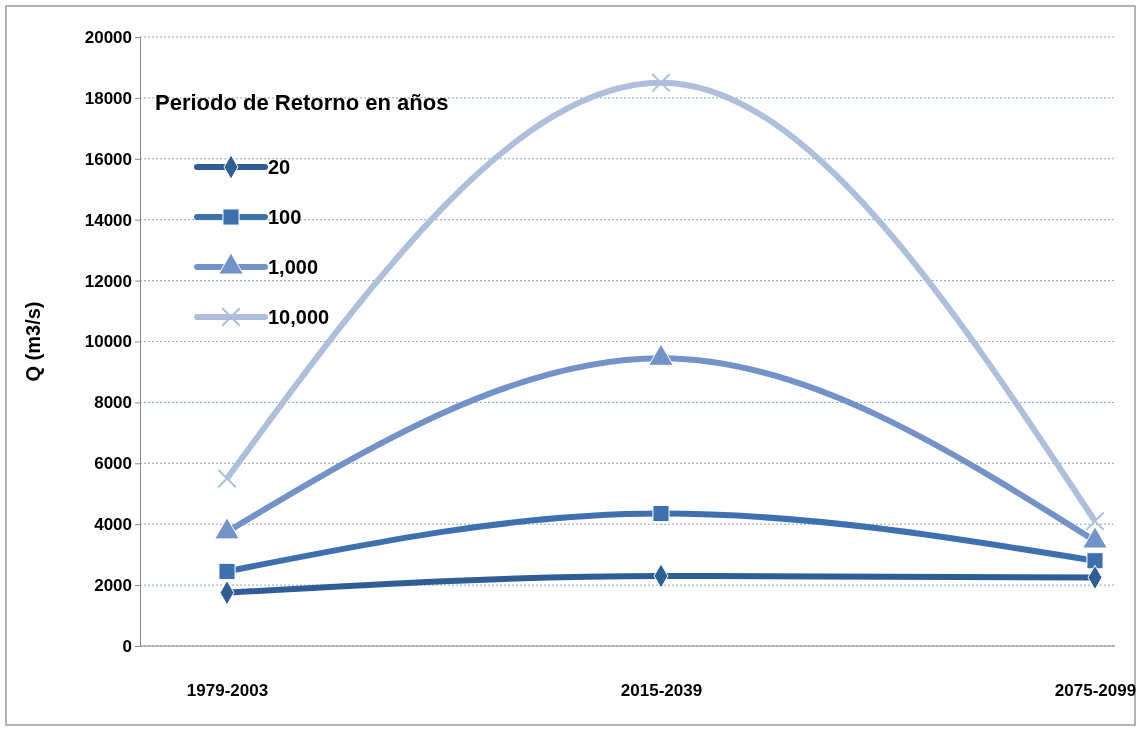 This screenshot has height=731, width=1141. What do you see at coordinates (113, 403) in the screenshot?
I see `y-tick-label: 8000` at bounding box center [113, 403].